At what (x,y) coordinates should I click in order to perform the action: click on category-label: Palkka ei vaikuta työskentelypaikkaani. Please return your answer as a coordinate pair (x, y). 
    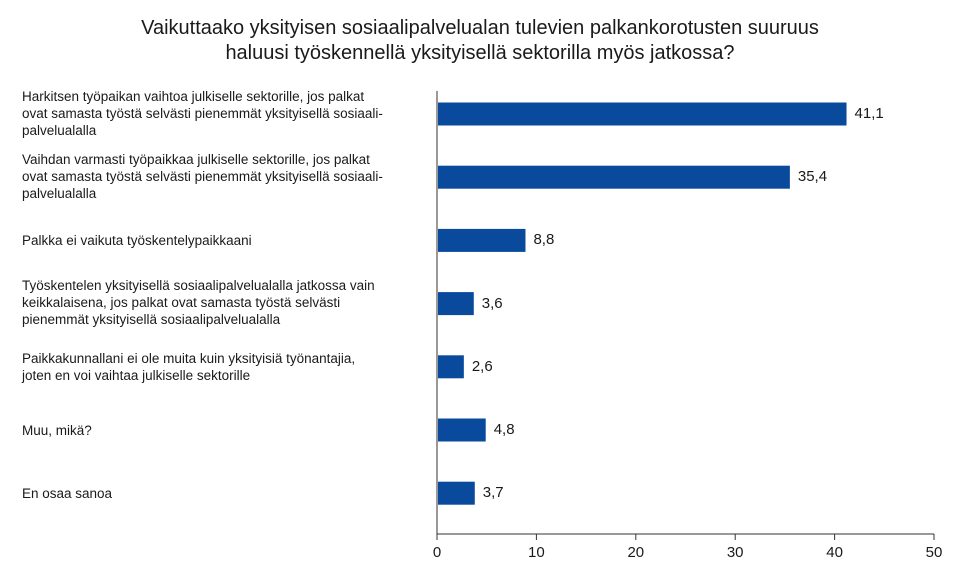
    Looking at the image, I should click on (217, 240).